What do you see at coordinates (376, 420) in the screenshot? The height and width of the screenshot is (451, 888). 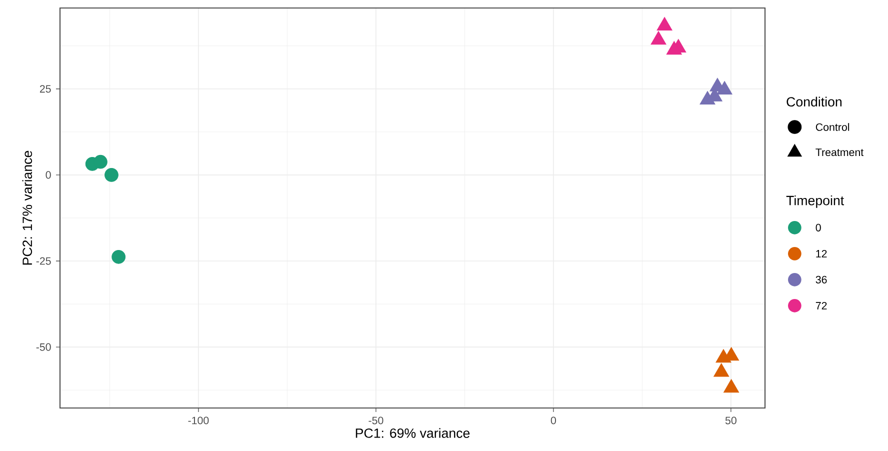 I see `x-tick-label: -50` at bounding box center [376, 420].